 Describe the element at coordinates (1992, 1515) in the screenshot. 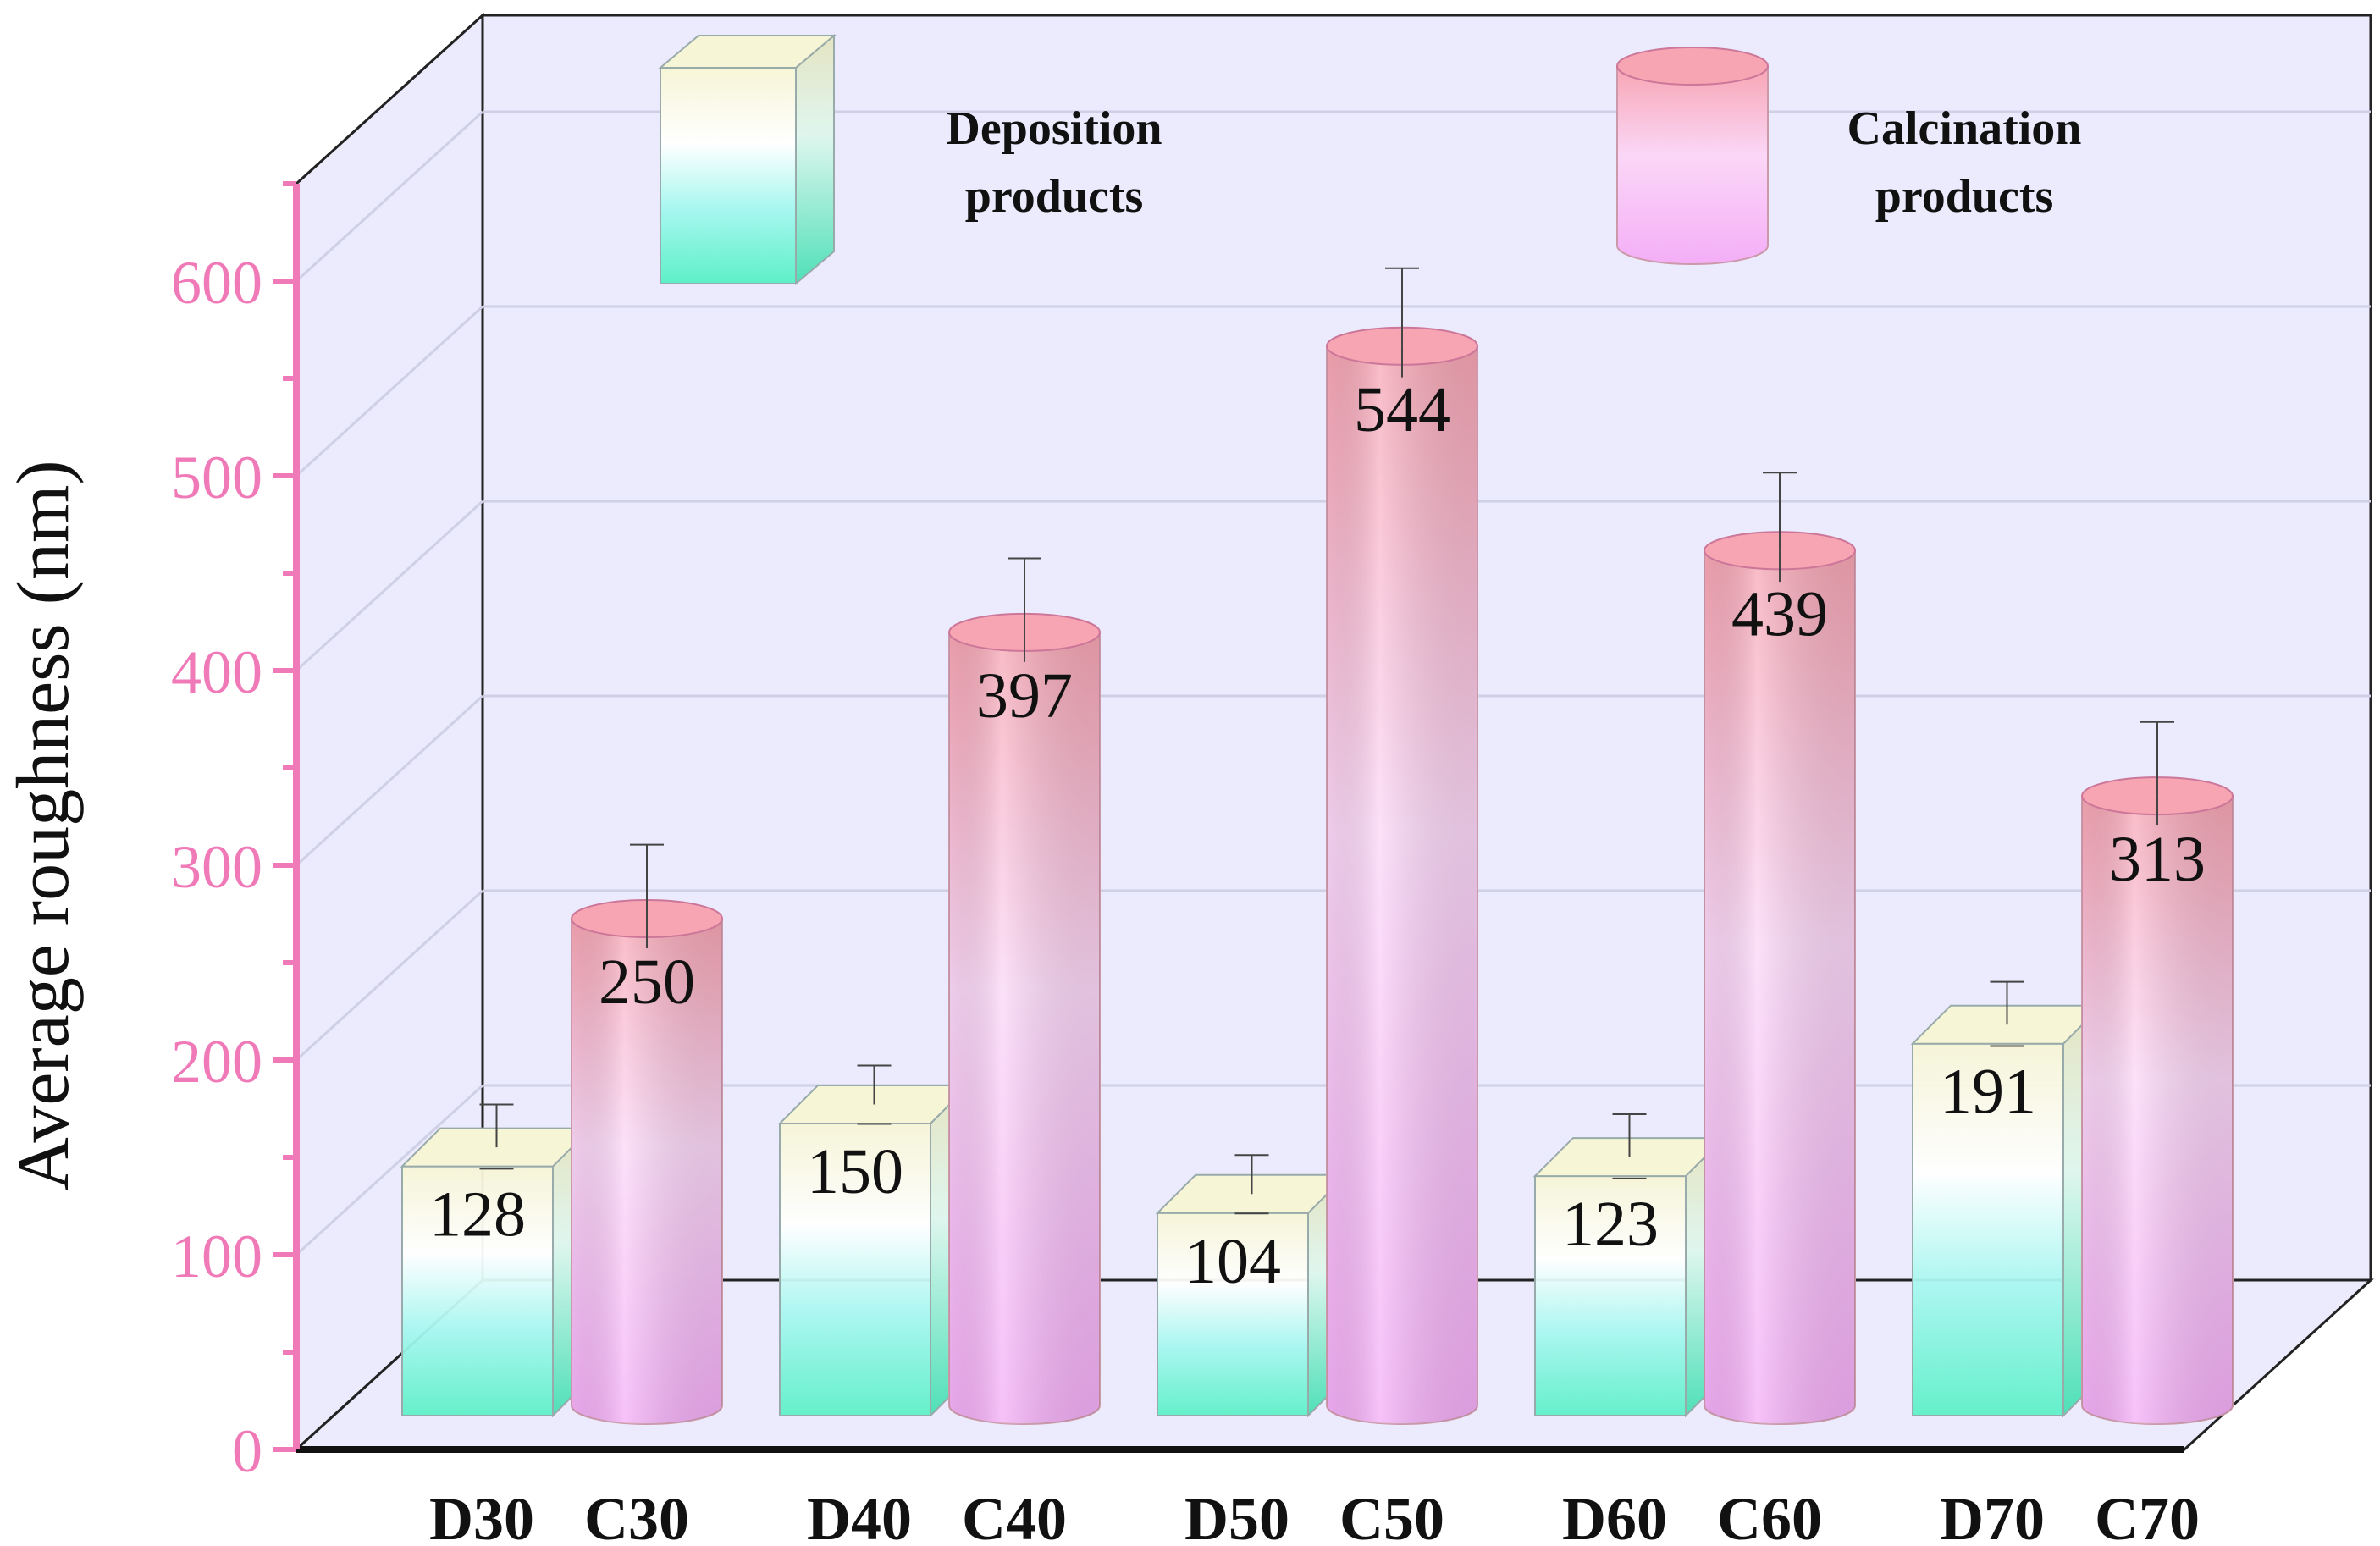

I see `x-tick-label-d70: D70` at that location.